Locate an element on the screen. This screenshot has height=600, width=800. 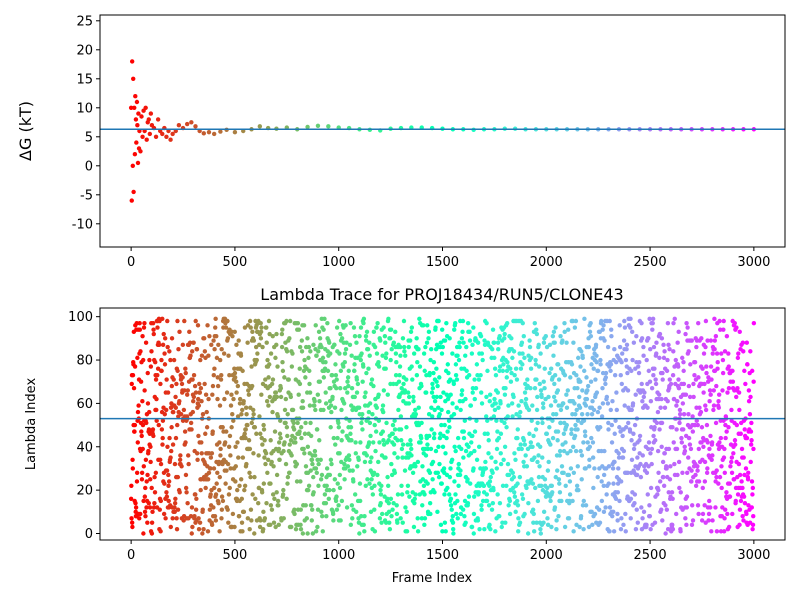
top-y-tick-label: 0 is located at coordinates (89, 166).